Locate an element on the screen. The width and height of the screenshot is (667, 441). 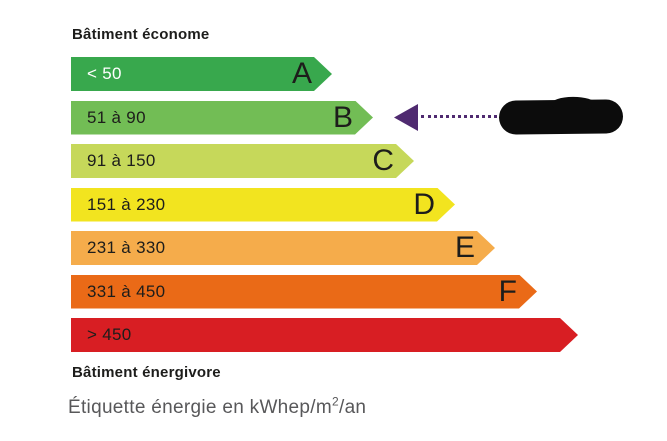
energy-class-letter: D is located at coordinates (424, 204).